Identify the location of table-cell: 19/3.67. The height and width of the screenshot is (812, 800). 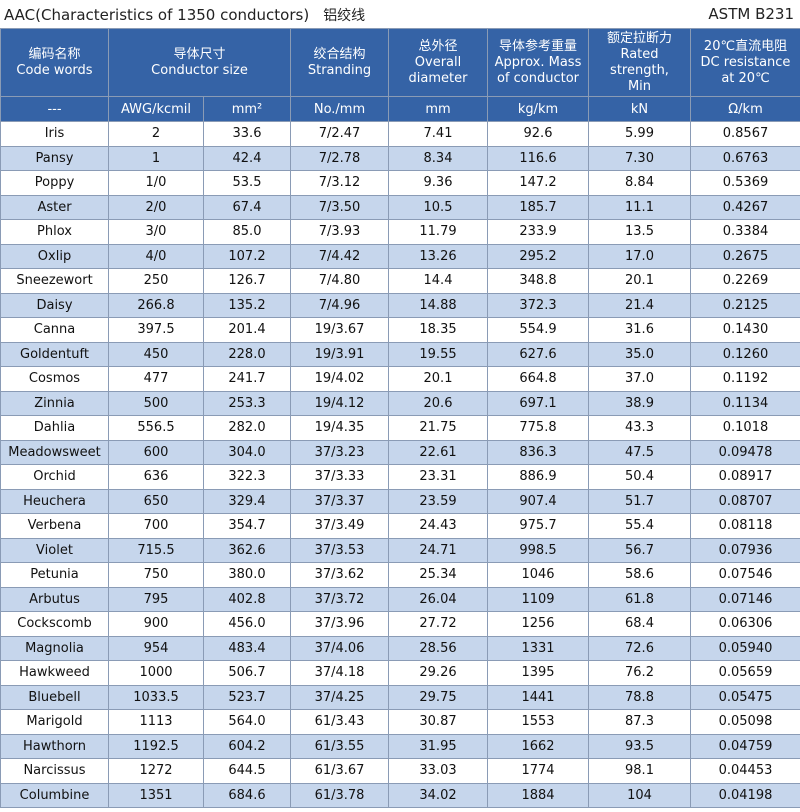
(339, 330).